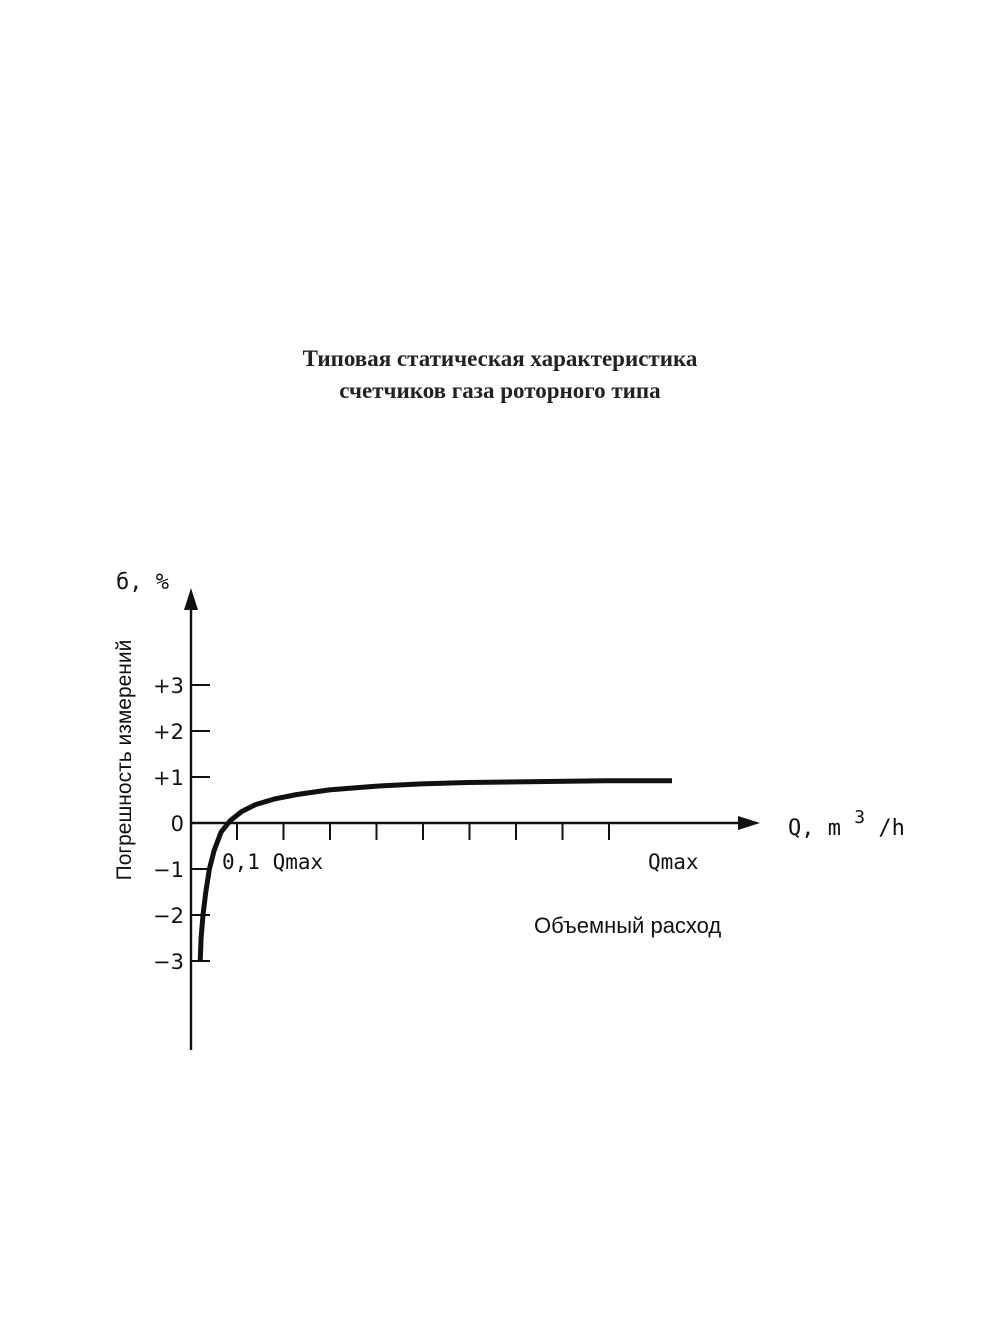 The height and width of the screenshot is (1333, 1000). Describe the element at coordinates (749, 823) in the screenshot. I see `x-axis-arrow` at that location.